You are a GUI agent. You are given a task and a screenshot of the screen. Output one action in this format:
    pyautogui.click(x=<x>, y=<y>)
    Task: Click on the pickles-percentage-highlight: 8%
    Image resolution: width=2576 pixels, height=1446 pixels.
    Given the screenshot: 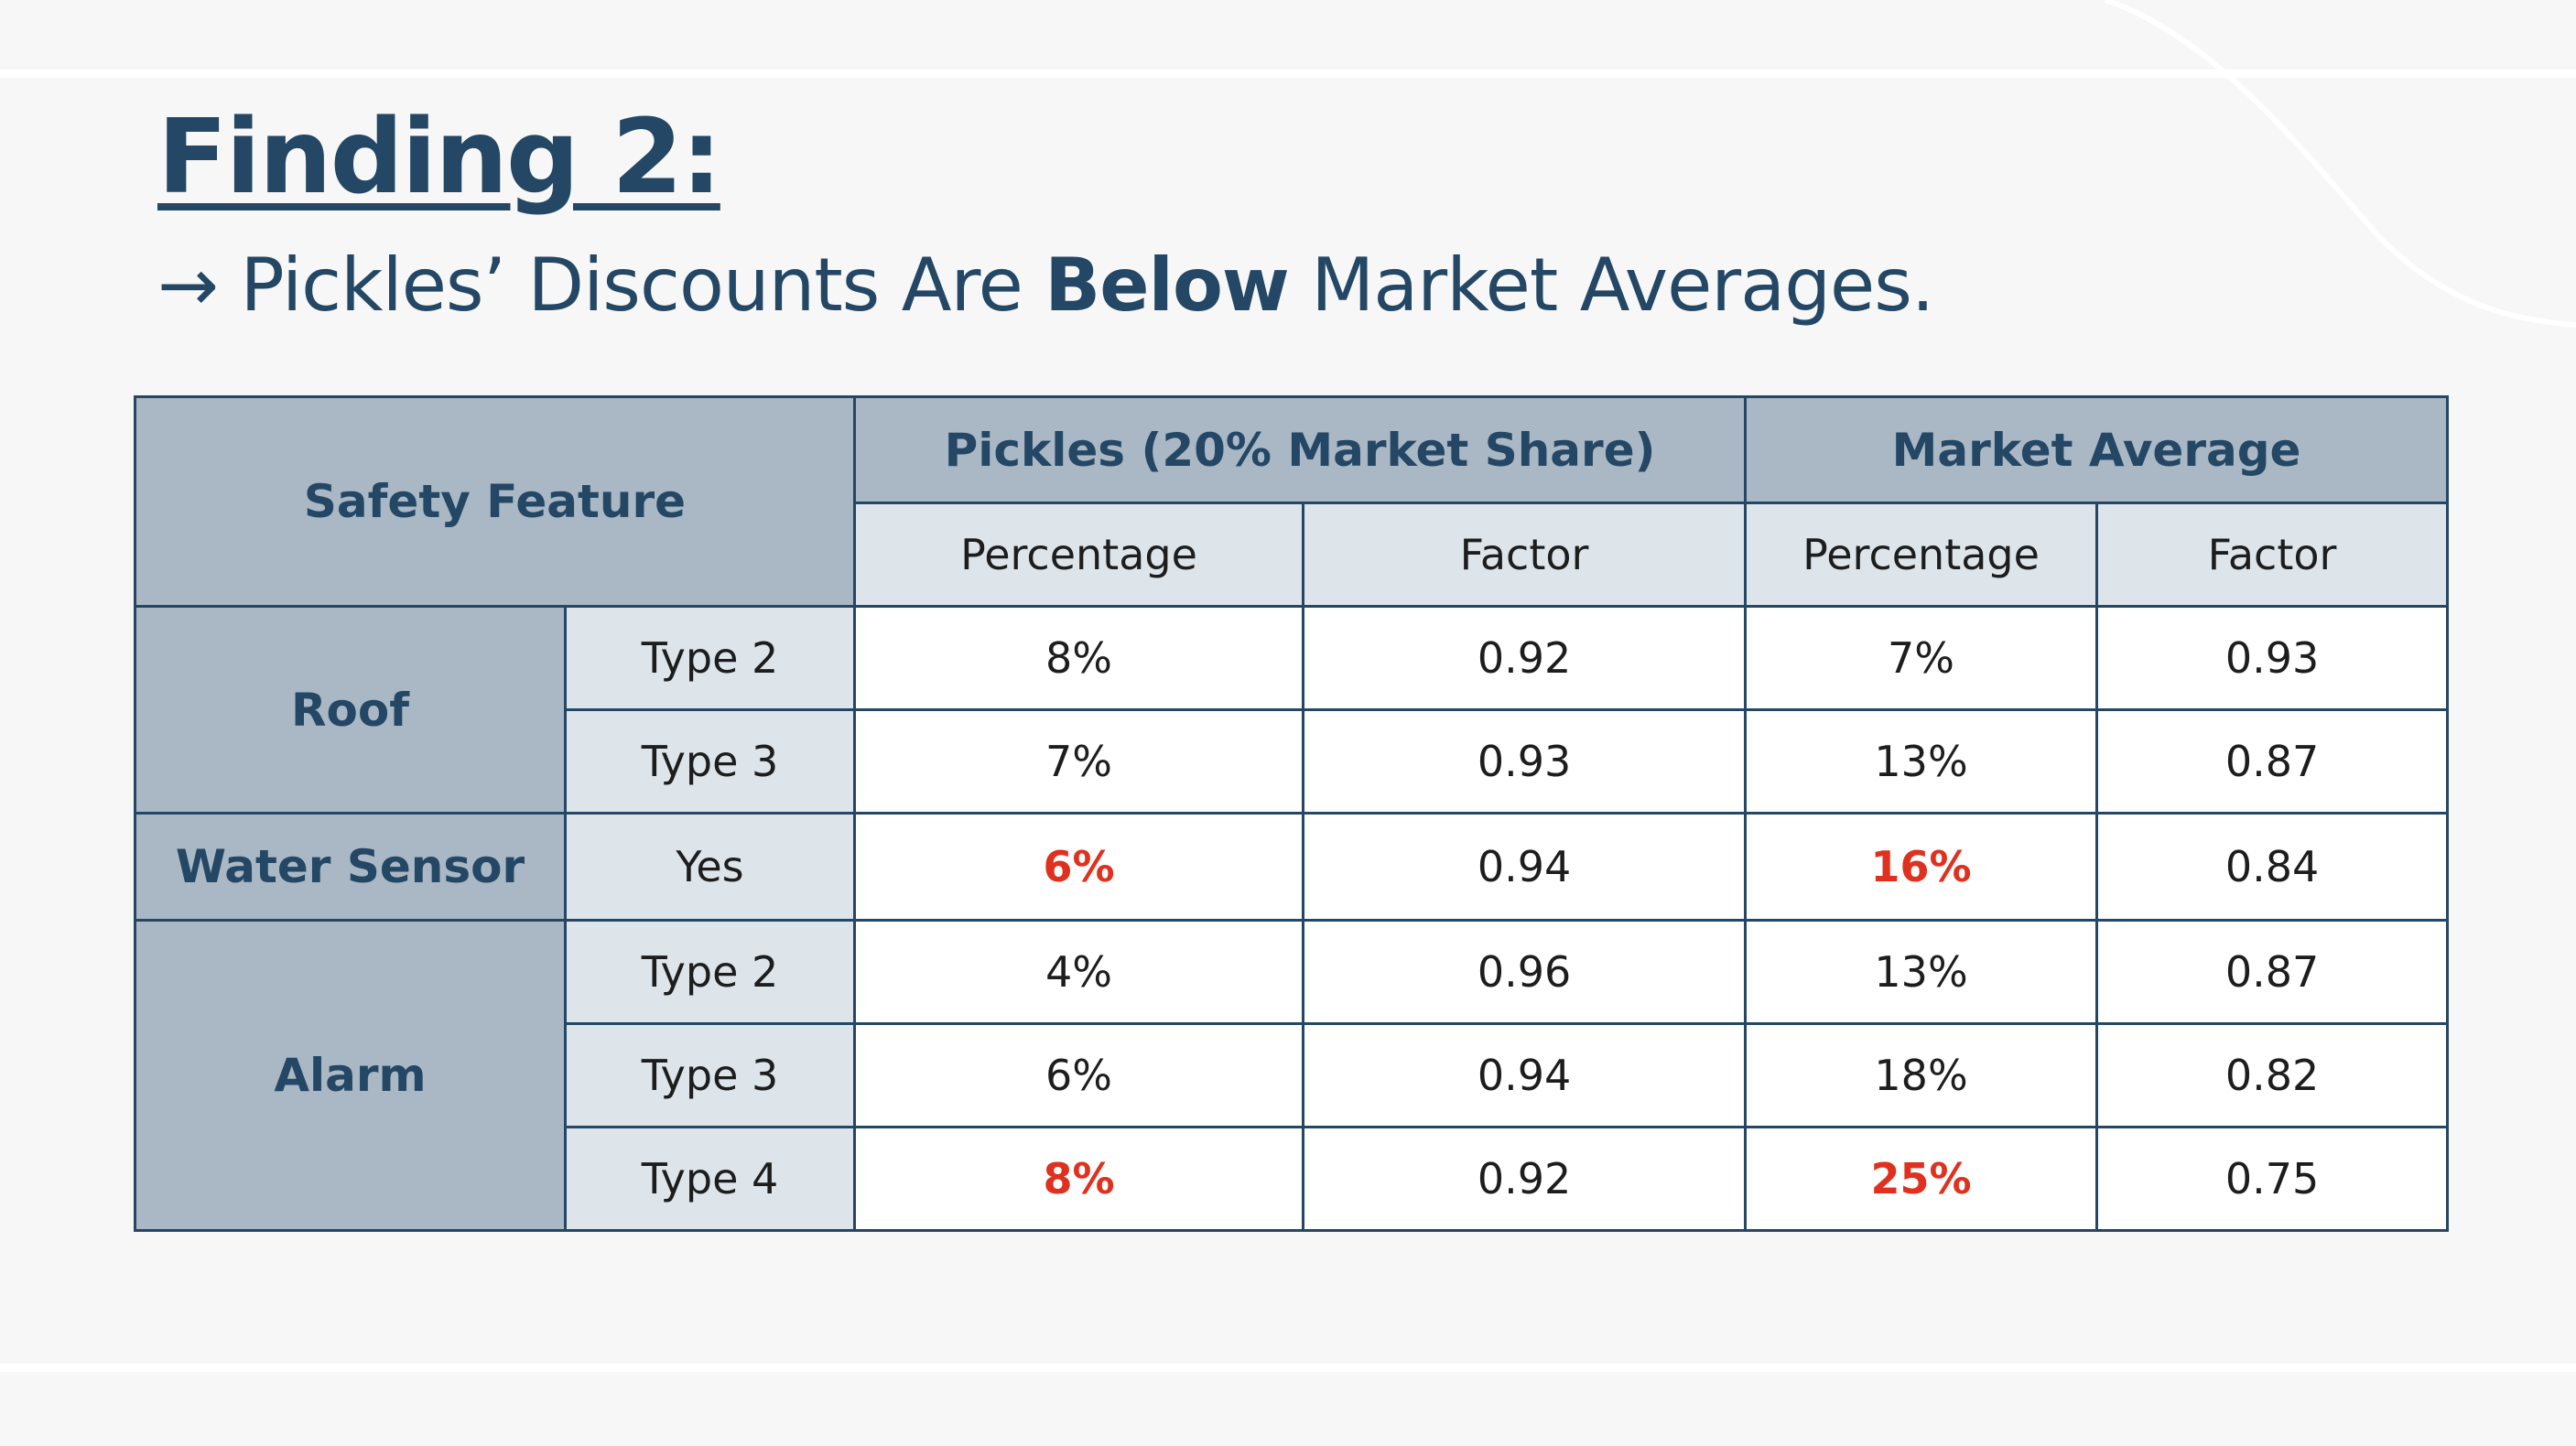 What is the action you would take?
    pyautogui.click(x=1079, y=1179)
    